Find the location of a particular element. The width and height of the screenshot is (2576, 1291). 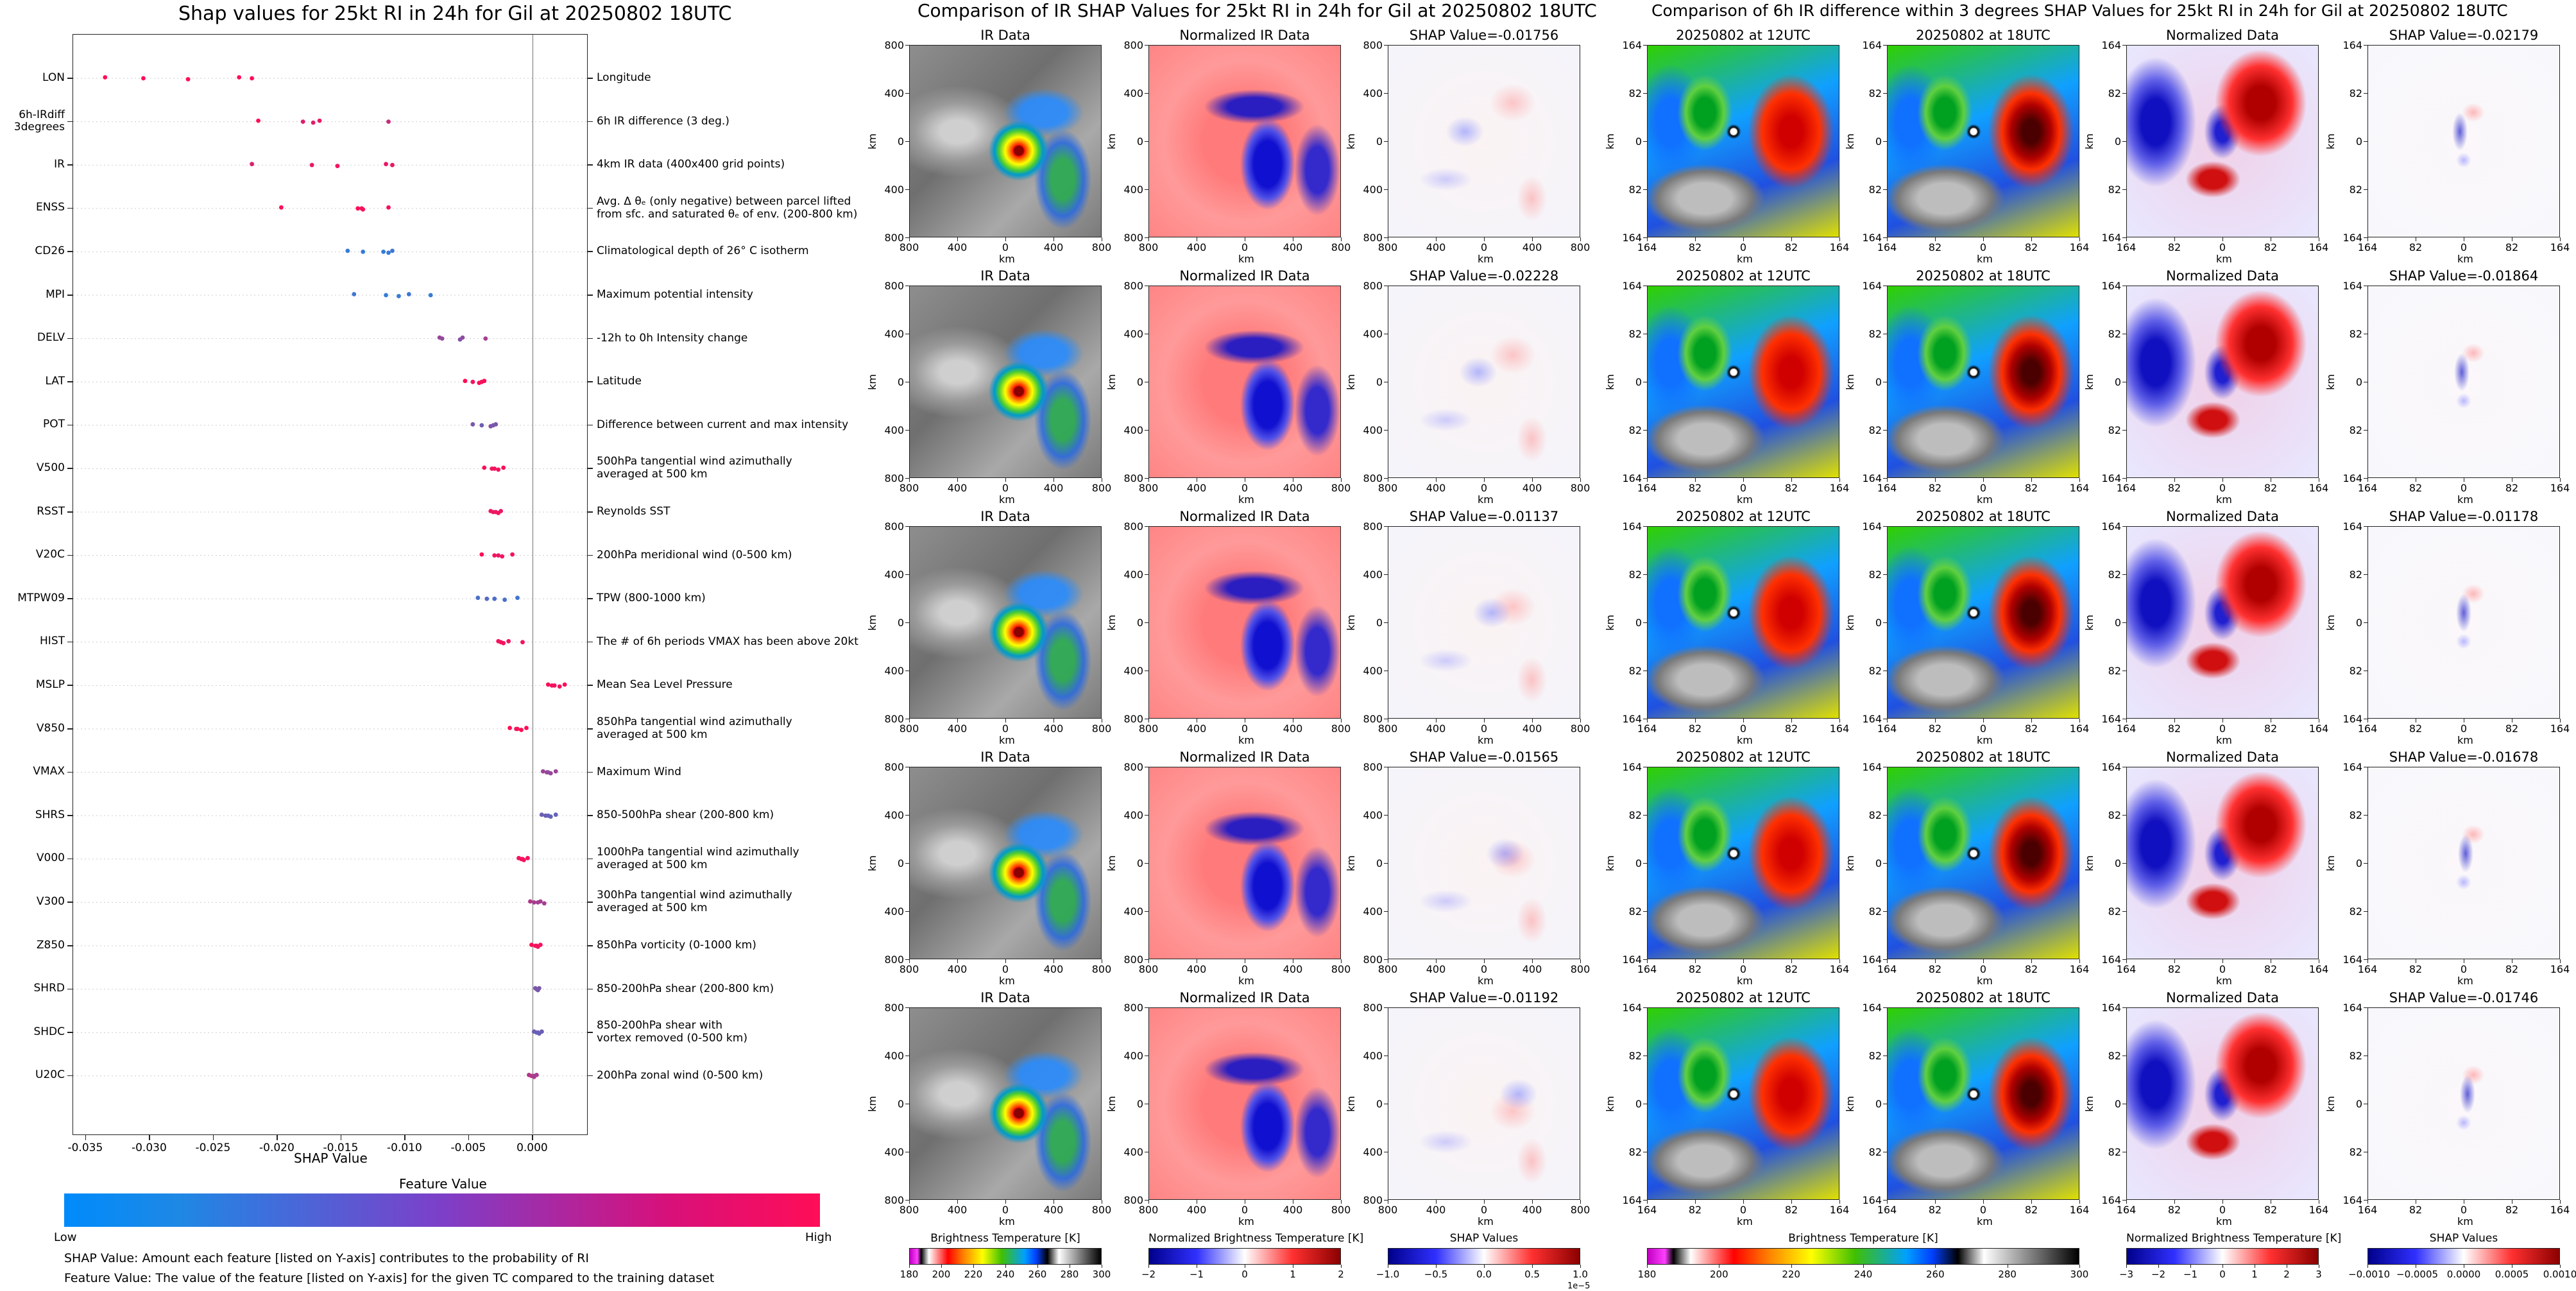

colorbar-label-diff-norm: Normalized Brightness Temperature [K] is located at coordinates (2234, 1238).